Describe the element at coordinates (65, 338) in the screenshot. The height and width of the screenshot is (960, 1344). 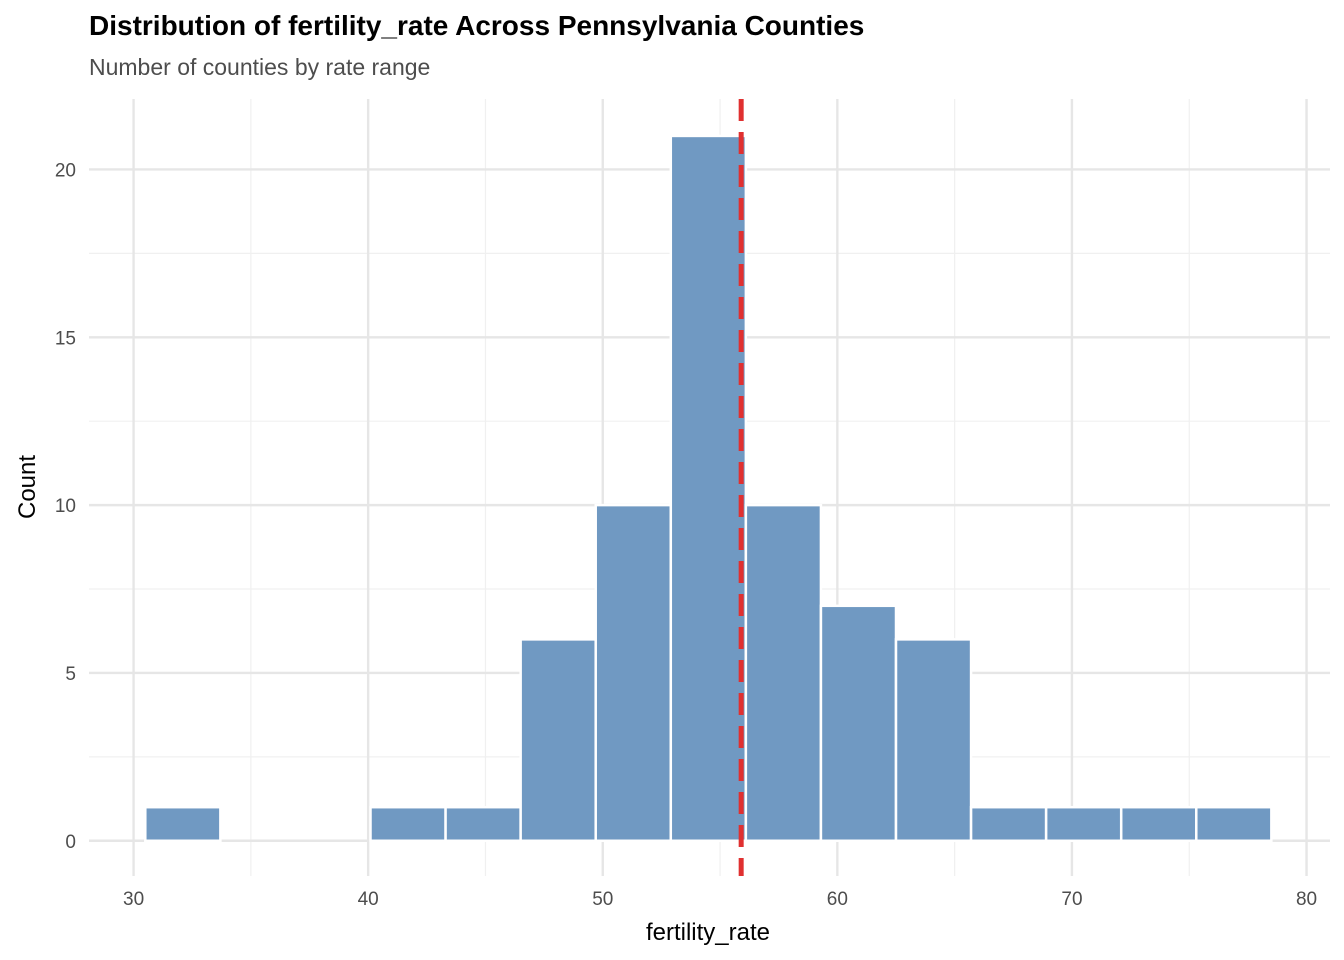
I see `y-tick-label: 15` at that location.